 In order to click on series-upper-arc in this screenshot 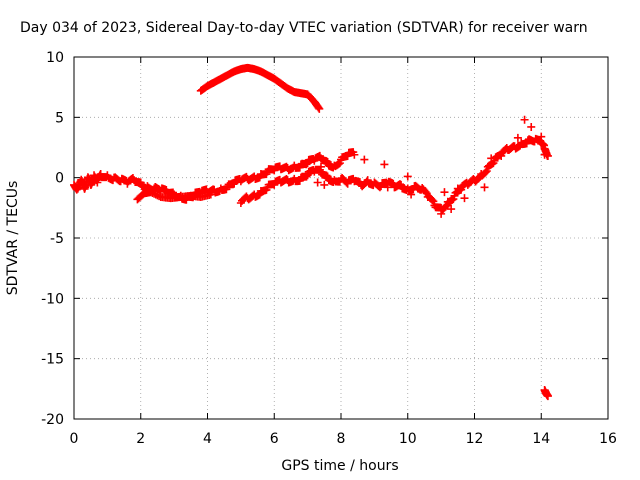, I will do `click(260, 88)`.